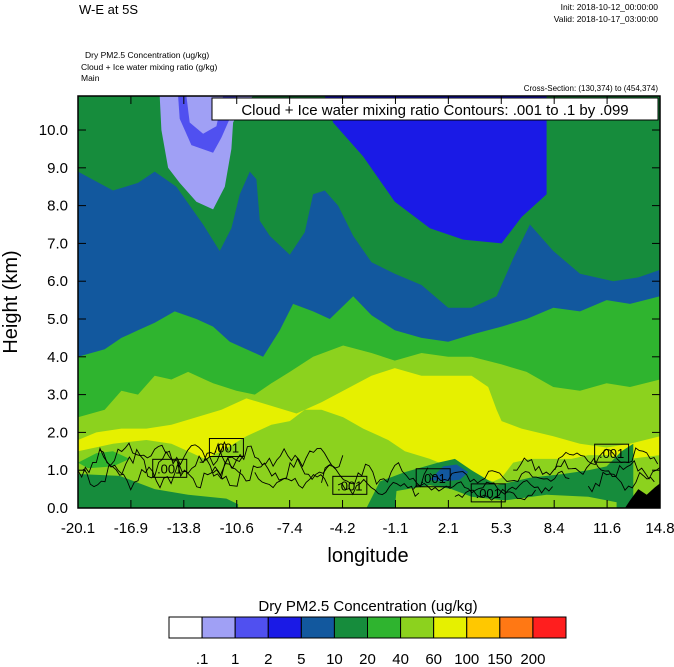 This screenshot has width=674, height=667. What do you see at coordinates (57, 395) in the screenshot?
I see `y-tick-label-3: 3.0` at bounding box center [57, 395].